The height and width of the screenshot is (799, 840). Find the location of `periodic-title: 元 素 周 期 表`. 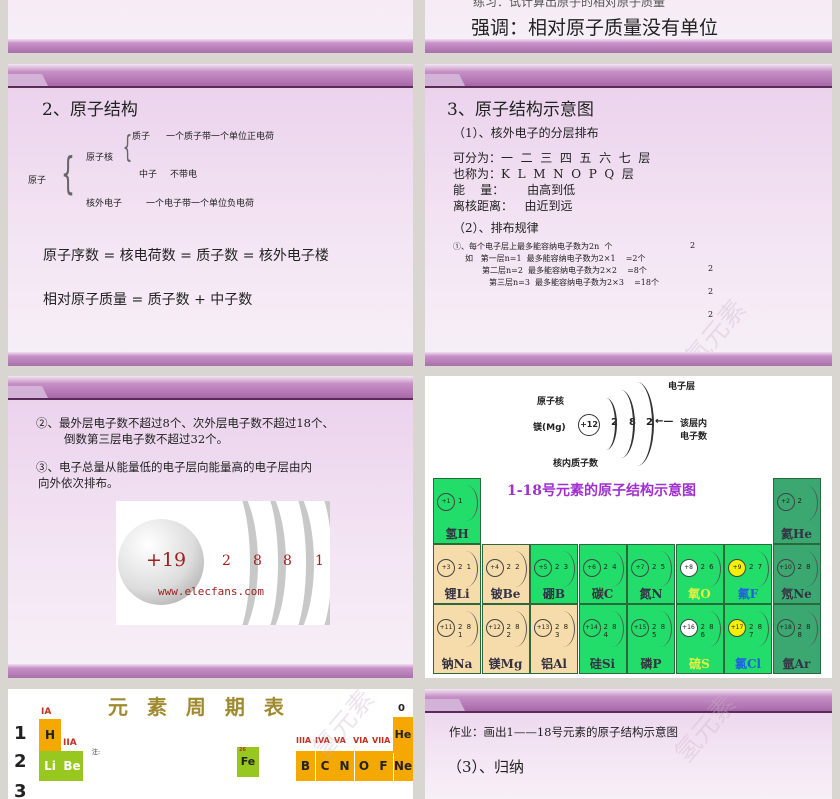

periodic-title: 元 素 周 期 表 is located at coordinates (199, 707).